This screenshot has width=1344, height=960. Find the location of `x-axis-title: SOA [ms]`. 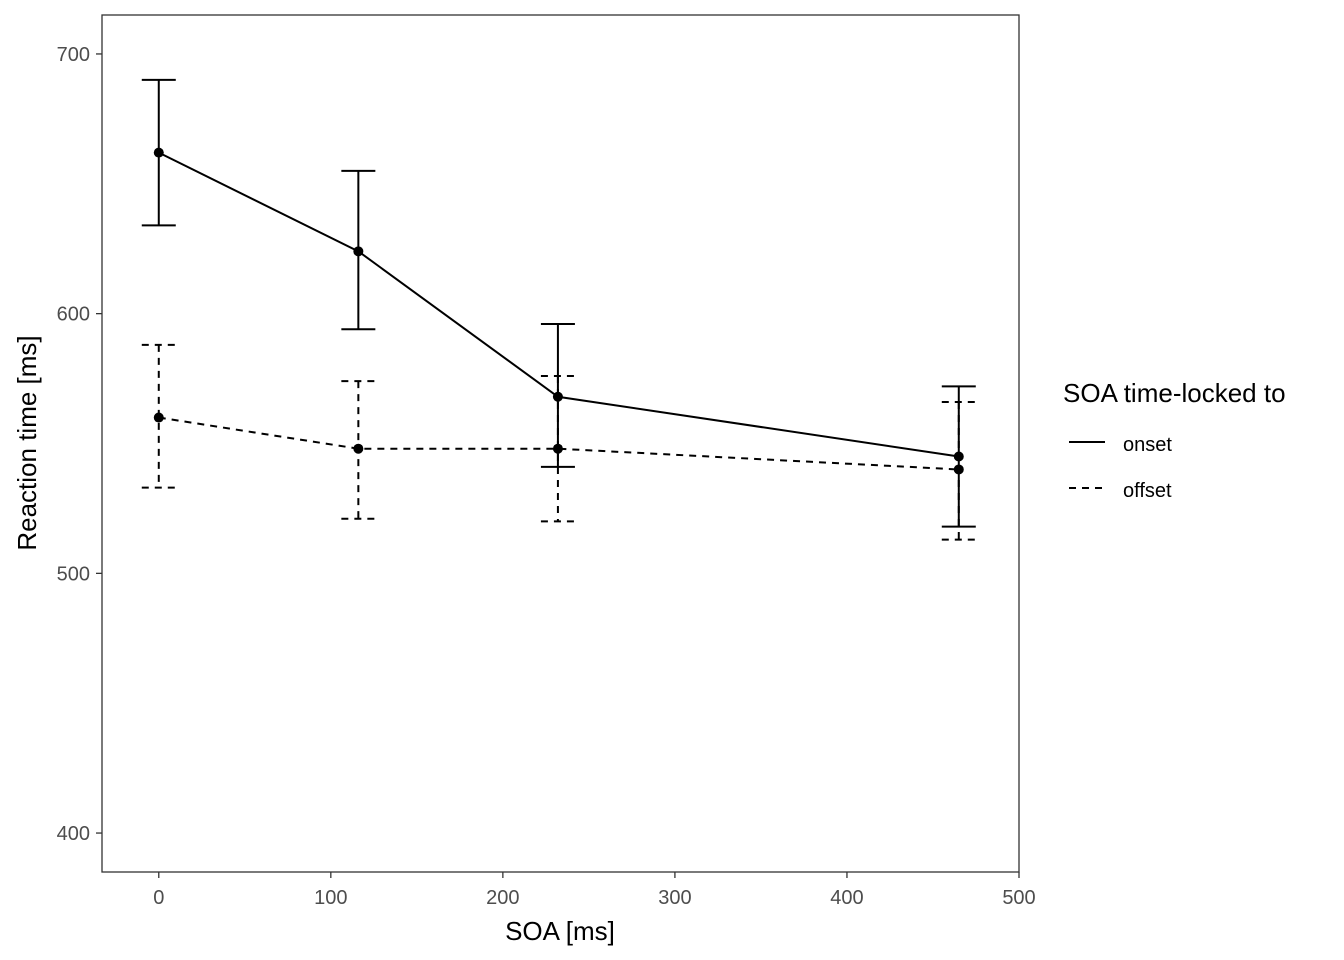

x-axis-title: SOA [ms] is located at coordinates (560, 931).